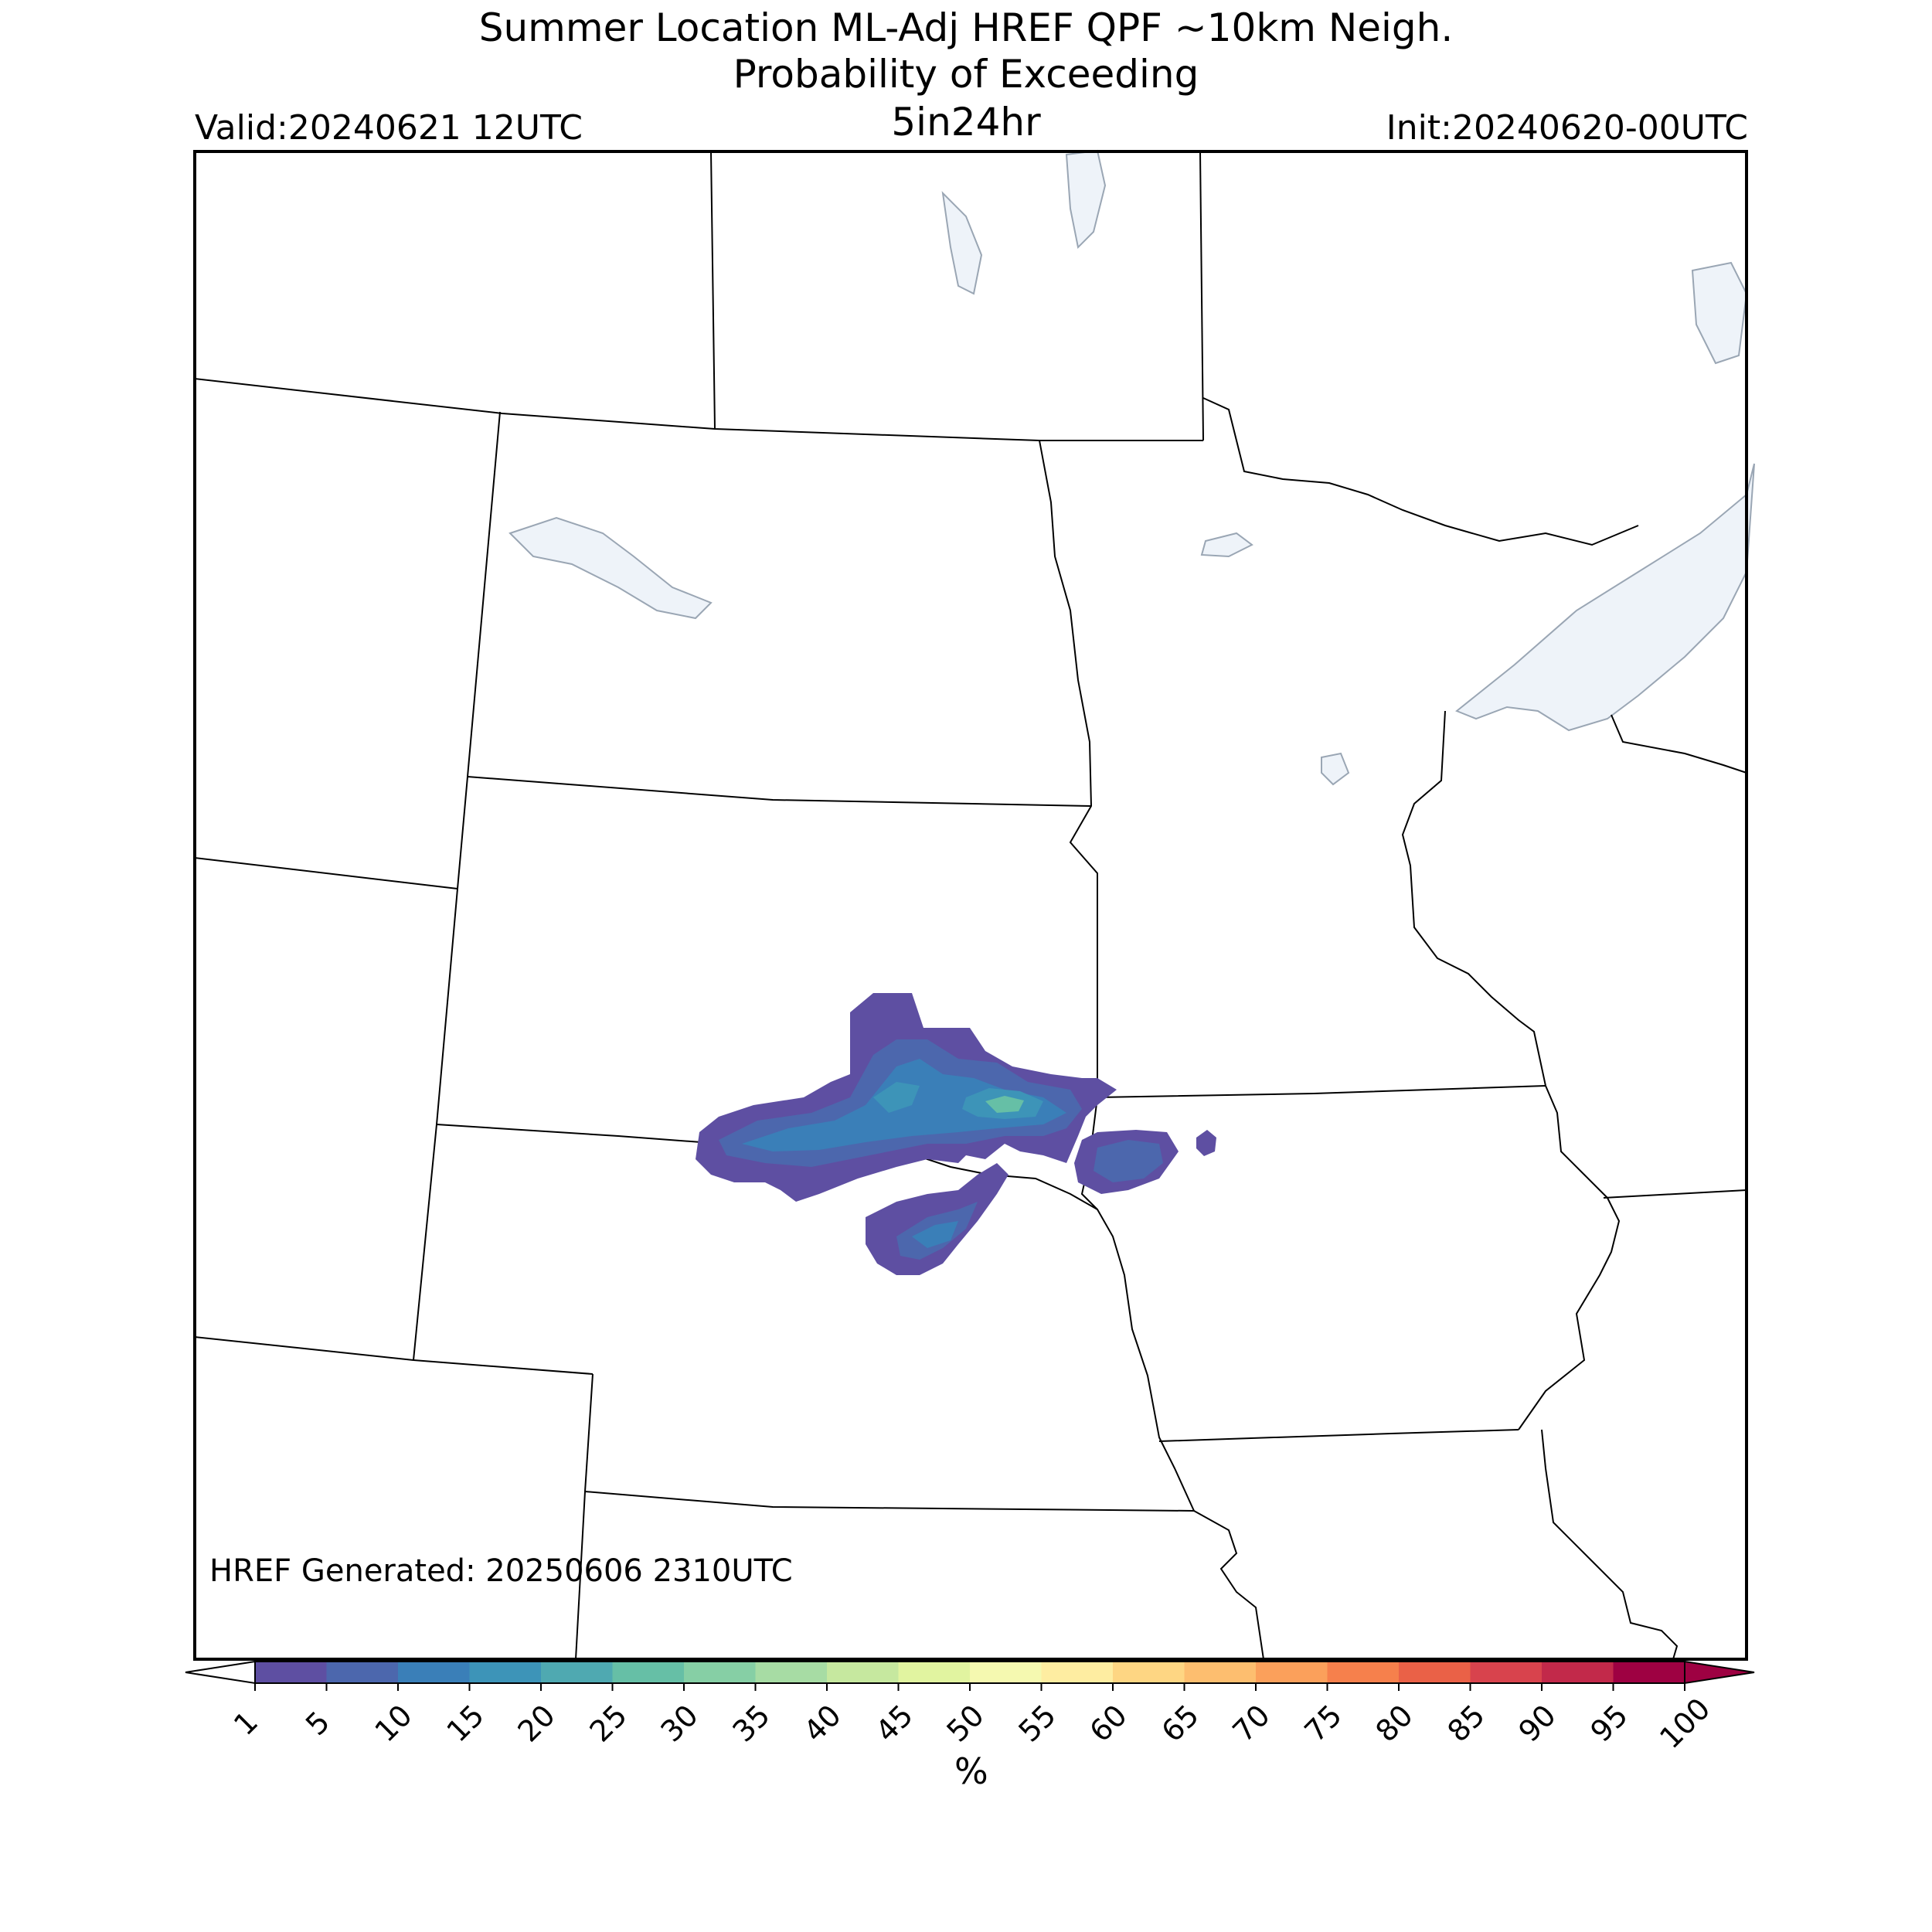 This screenshot has width=1932, height=1932. I want to click on upper-red-lake, so click(1227, 545).